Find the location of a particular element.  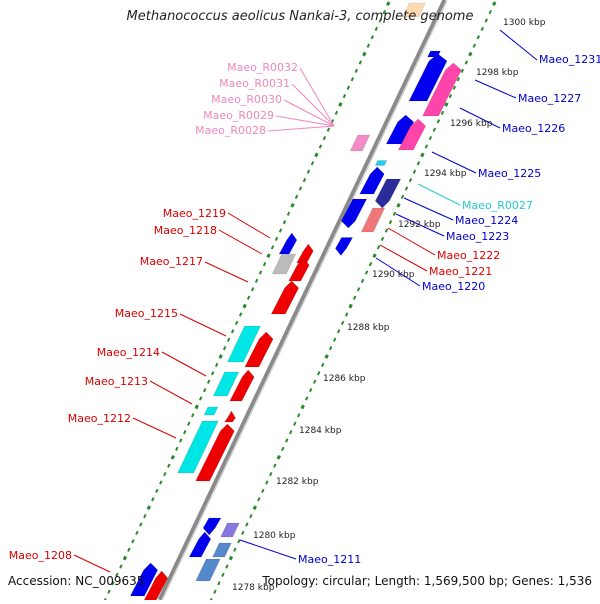

gene-label: Maeo_1222 is located at coordinates (468, 255).